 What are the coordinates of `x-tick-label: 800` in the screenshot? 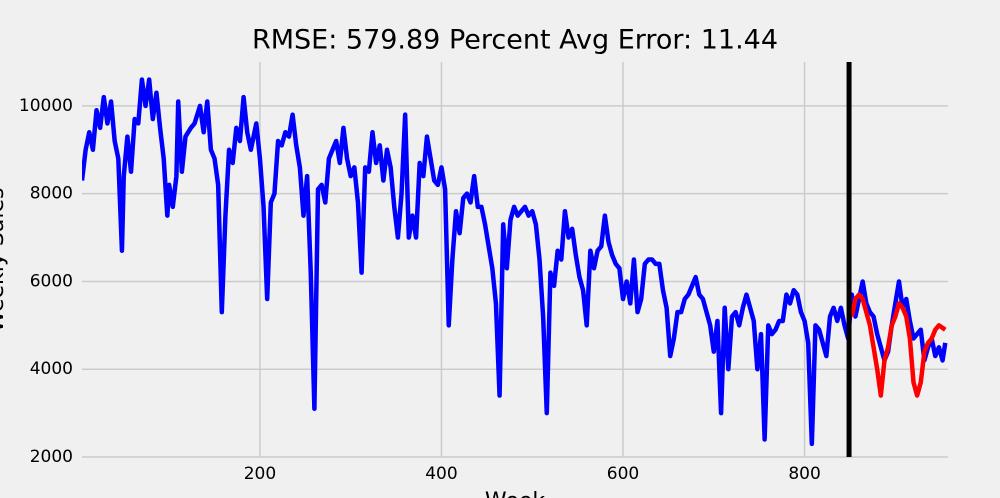 It's located at (804, 474).